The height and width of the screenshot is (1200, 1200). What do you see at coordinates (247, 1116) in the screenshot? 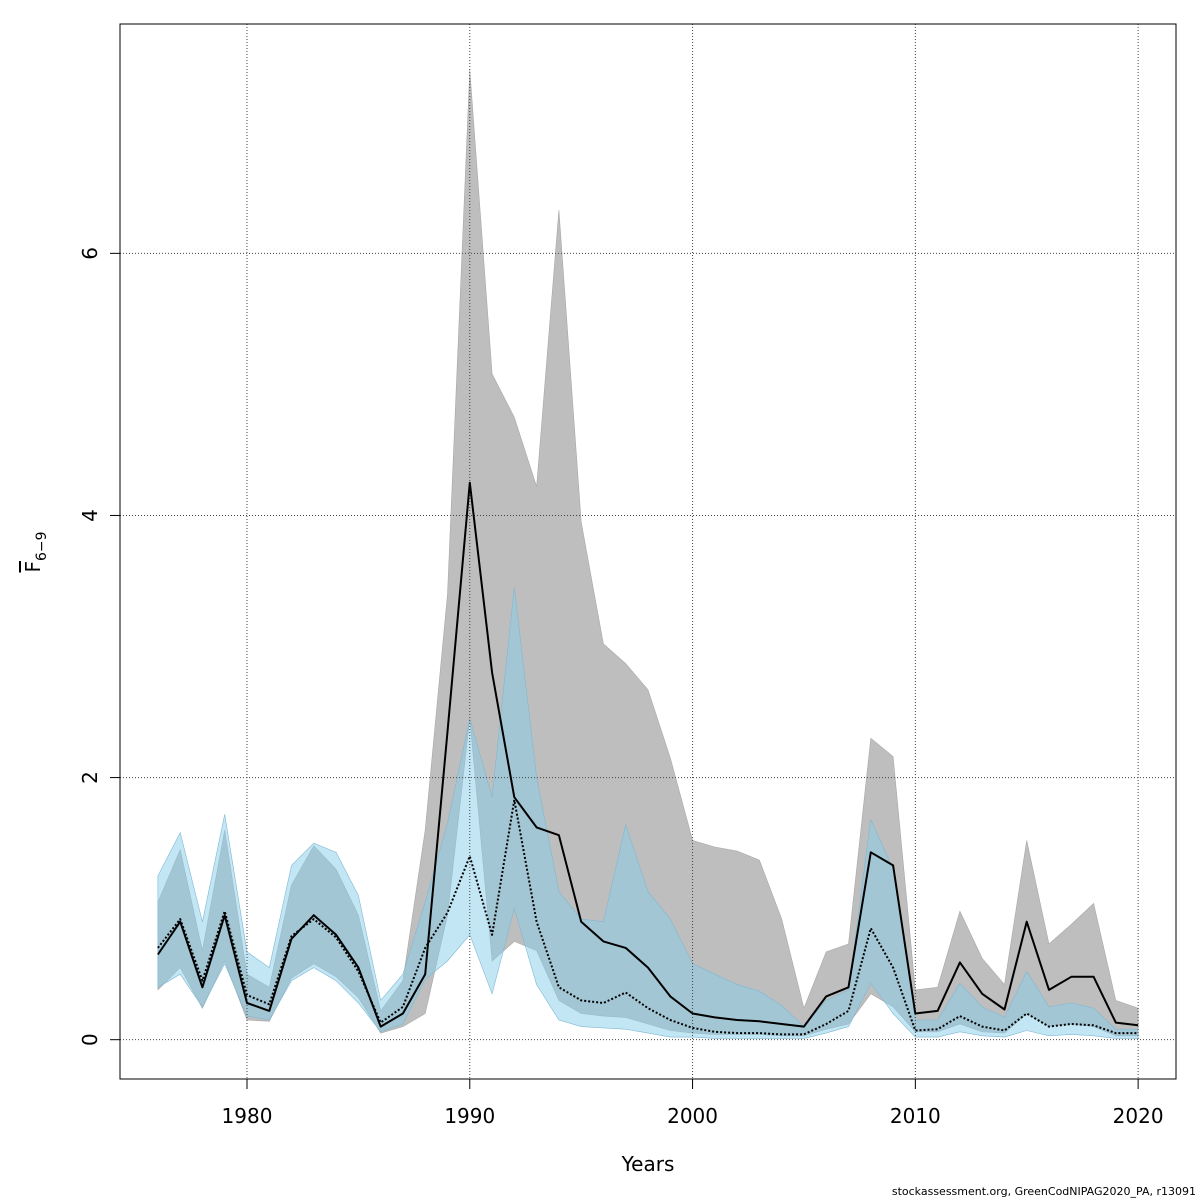
I see `x-tick-label: 1980` at bounding box center [247, 1116].